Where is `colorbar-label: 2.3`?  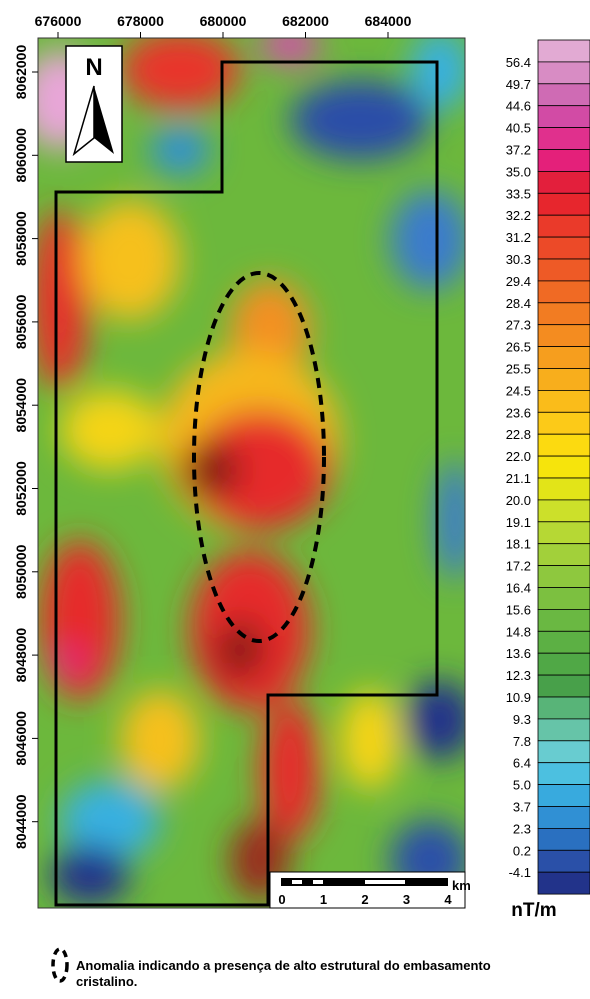 colorbar-label: 2.3 is located at coordinates (522, 828).